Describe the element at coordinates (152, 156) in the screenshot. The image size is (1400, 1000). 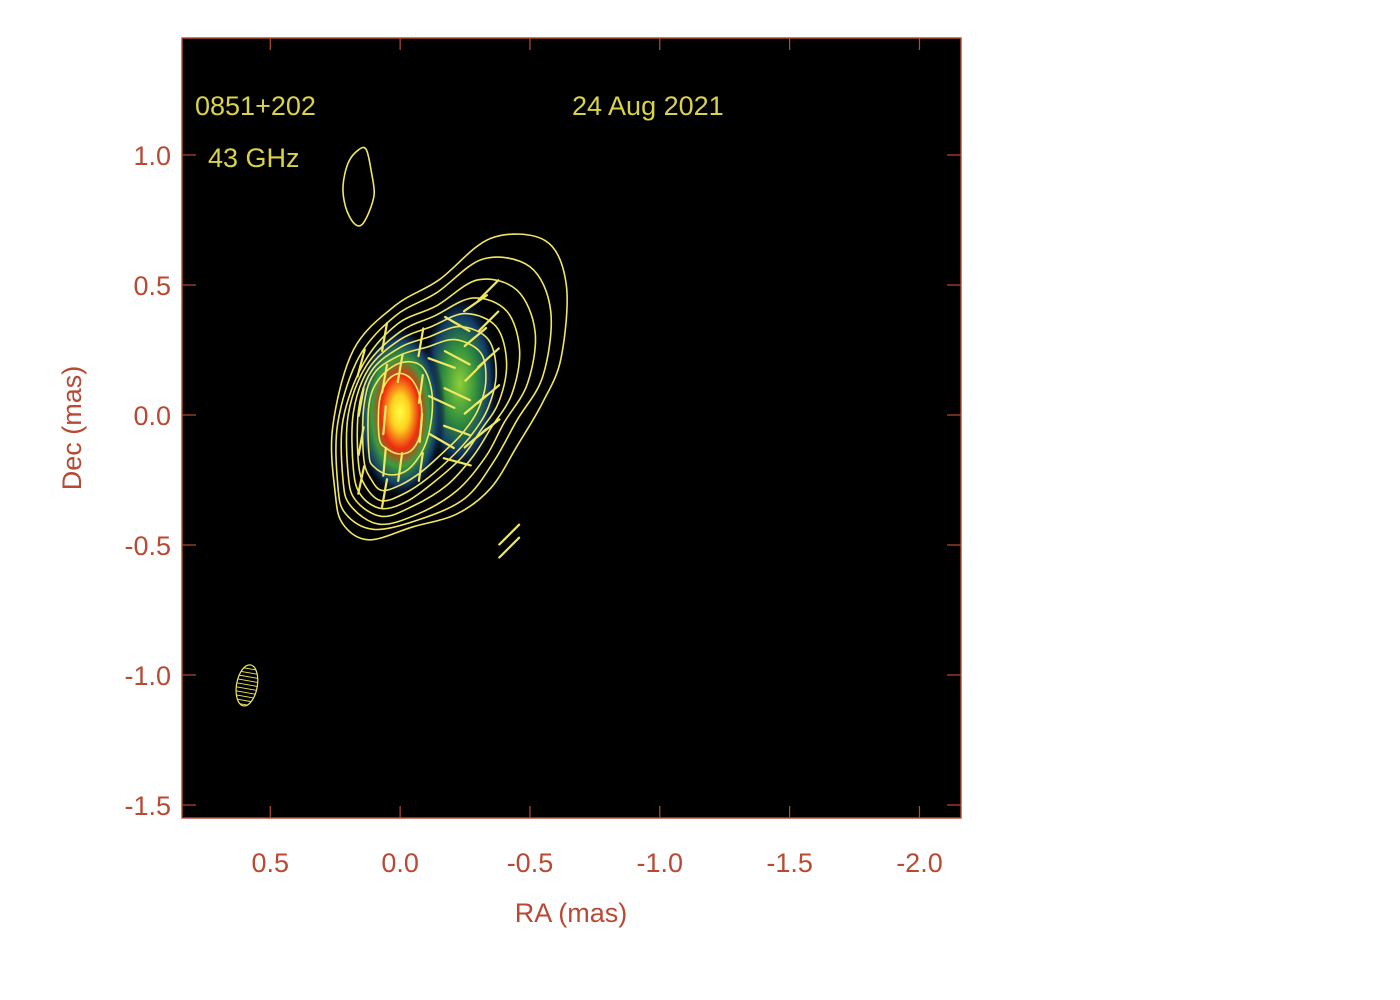
I see `y-tick-label: 1.0` at that location.